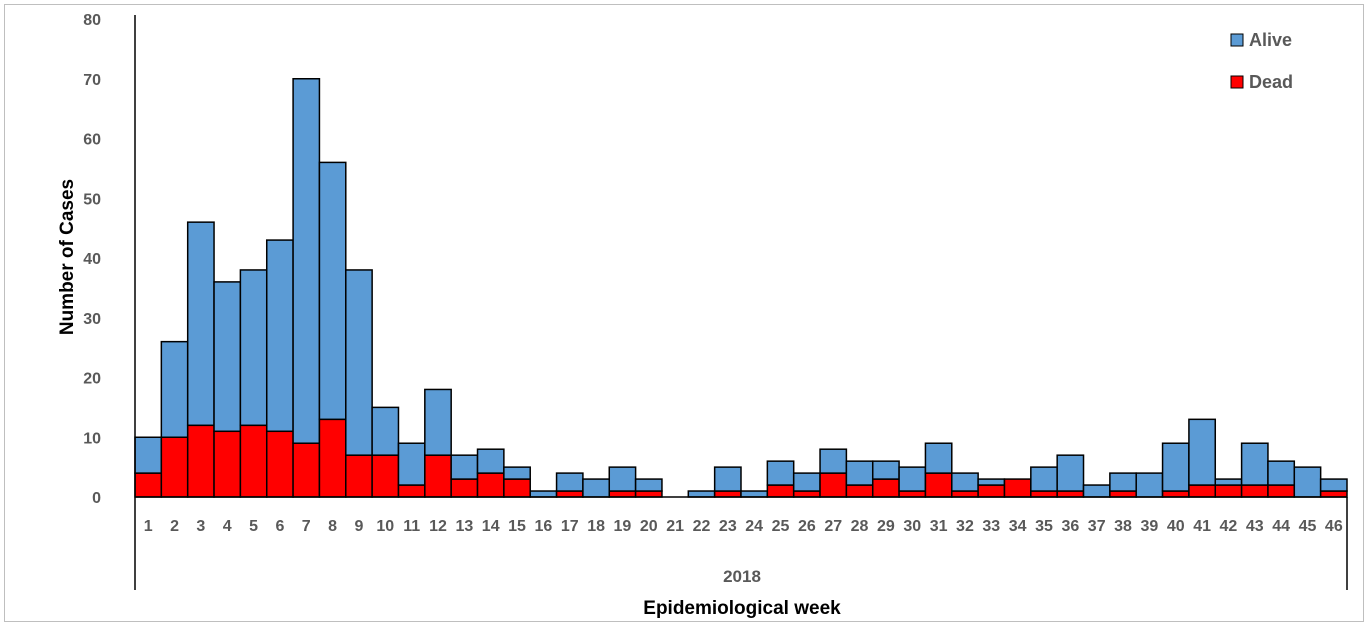 The width and height of the screenshot is (1369, 626). What do you see at coordinates (1044, 526) in the screenshot?
I see `x-tick-label: 35` at bounding box center [1044, 526].